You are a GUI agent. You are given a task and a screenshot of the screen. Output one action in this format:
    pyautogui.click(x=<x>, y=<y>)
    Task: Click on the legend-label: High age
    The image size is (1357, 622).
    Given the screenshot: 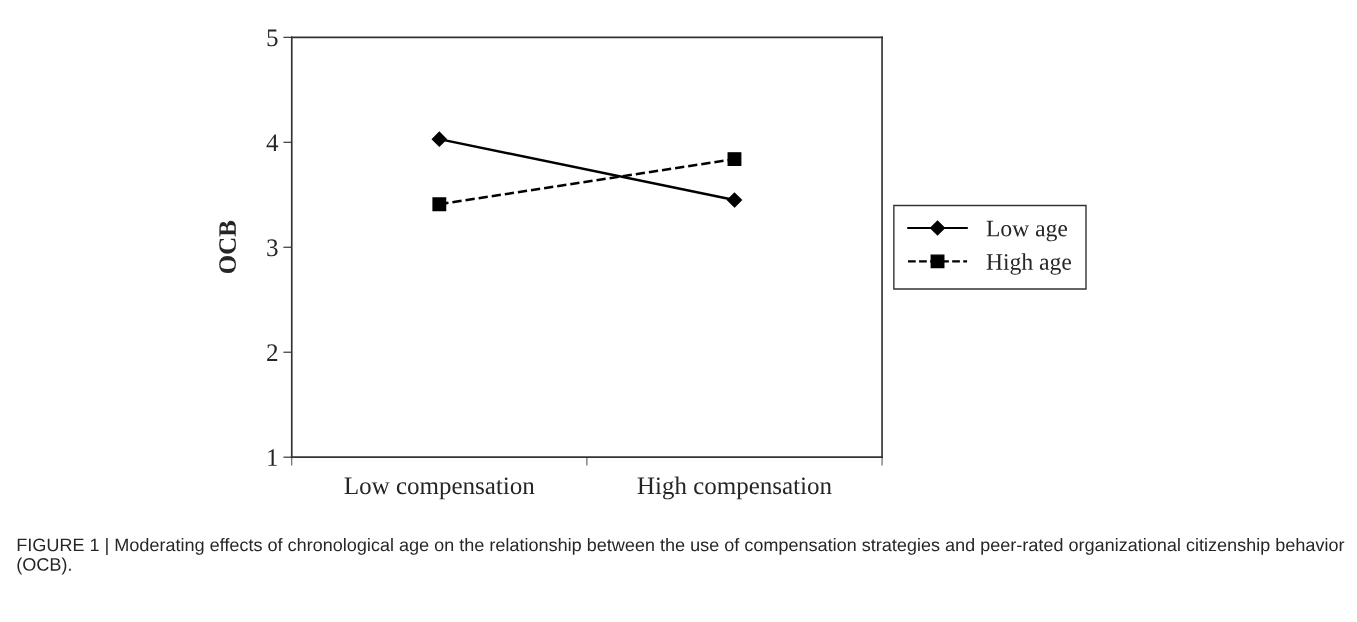 What is the action you would take?
    pyautogui.click(x=1029, y=264)
    